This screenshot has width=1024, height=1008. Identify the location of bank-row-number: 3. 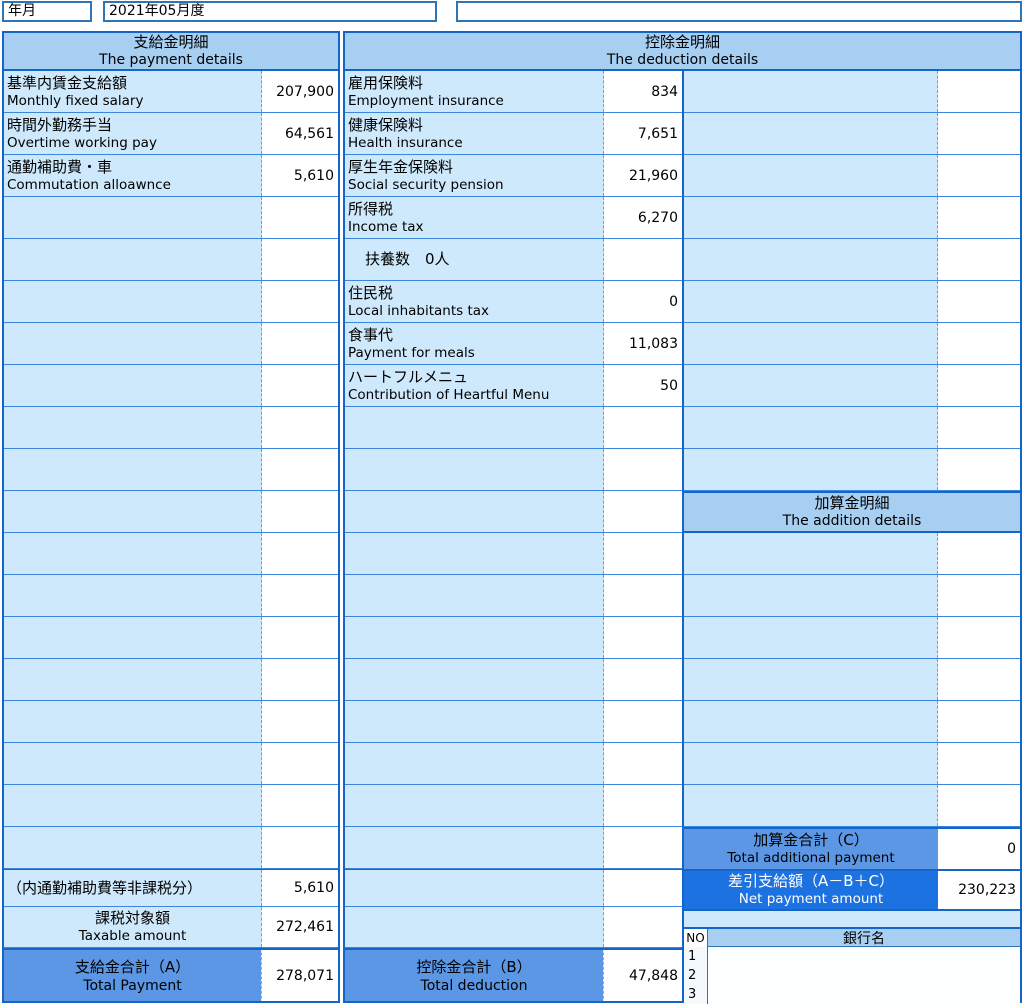
(696, 994).